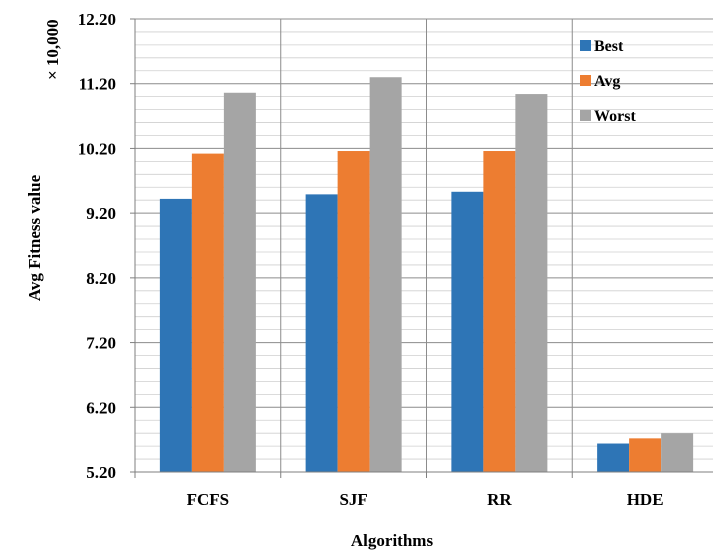 This screenshot has width=713, height=554. Describe the element at coordinates (585, 45) in the screenshot. I see `legend-swatch-best` at that location.